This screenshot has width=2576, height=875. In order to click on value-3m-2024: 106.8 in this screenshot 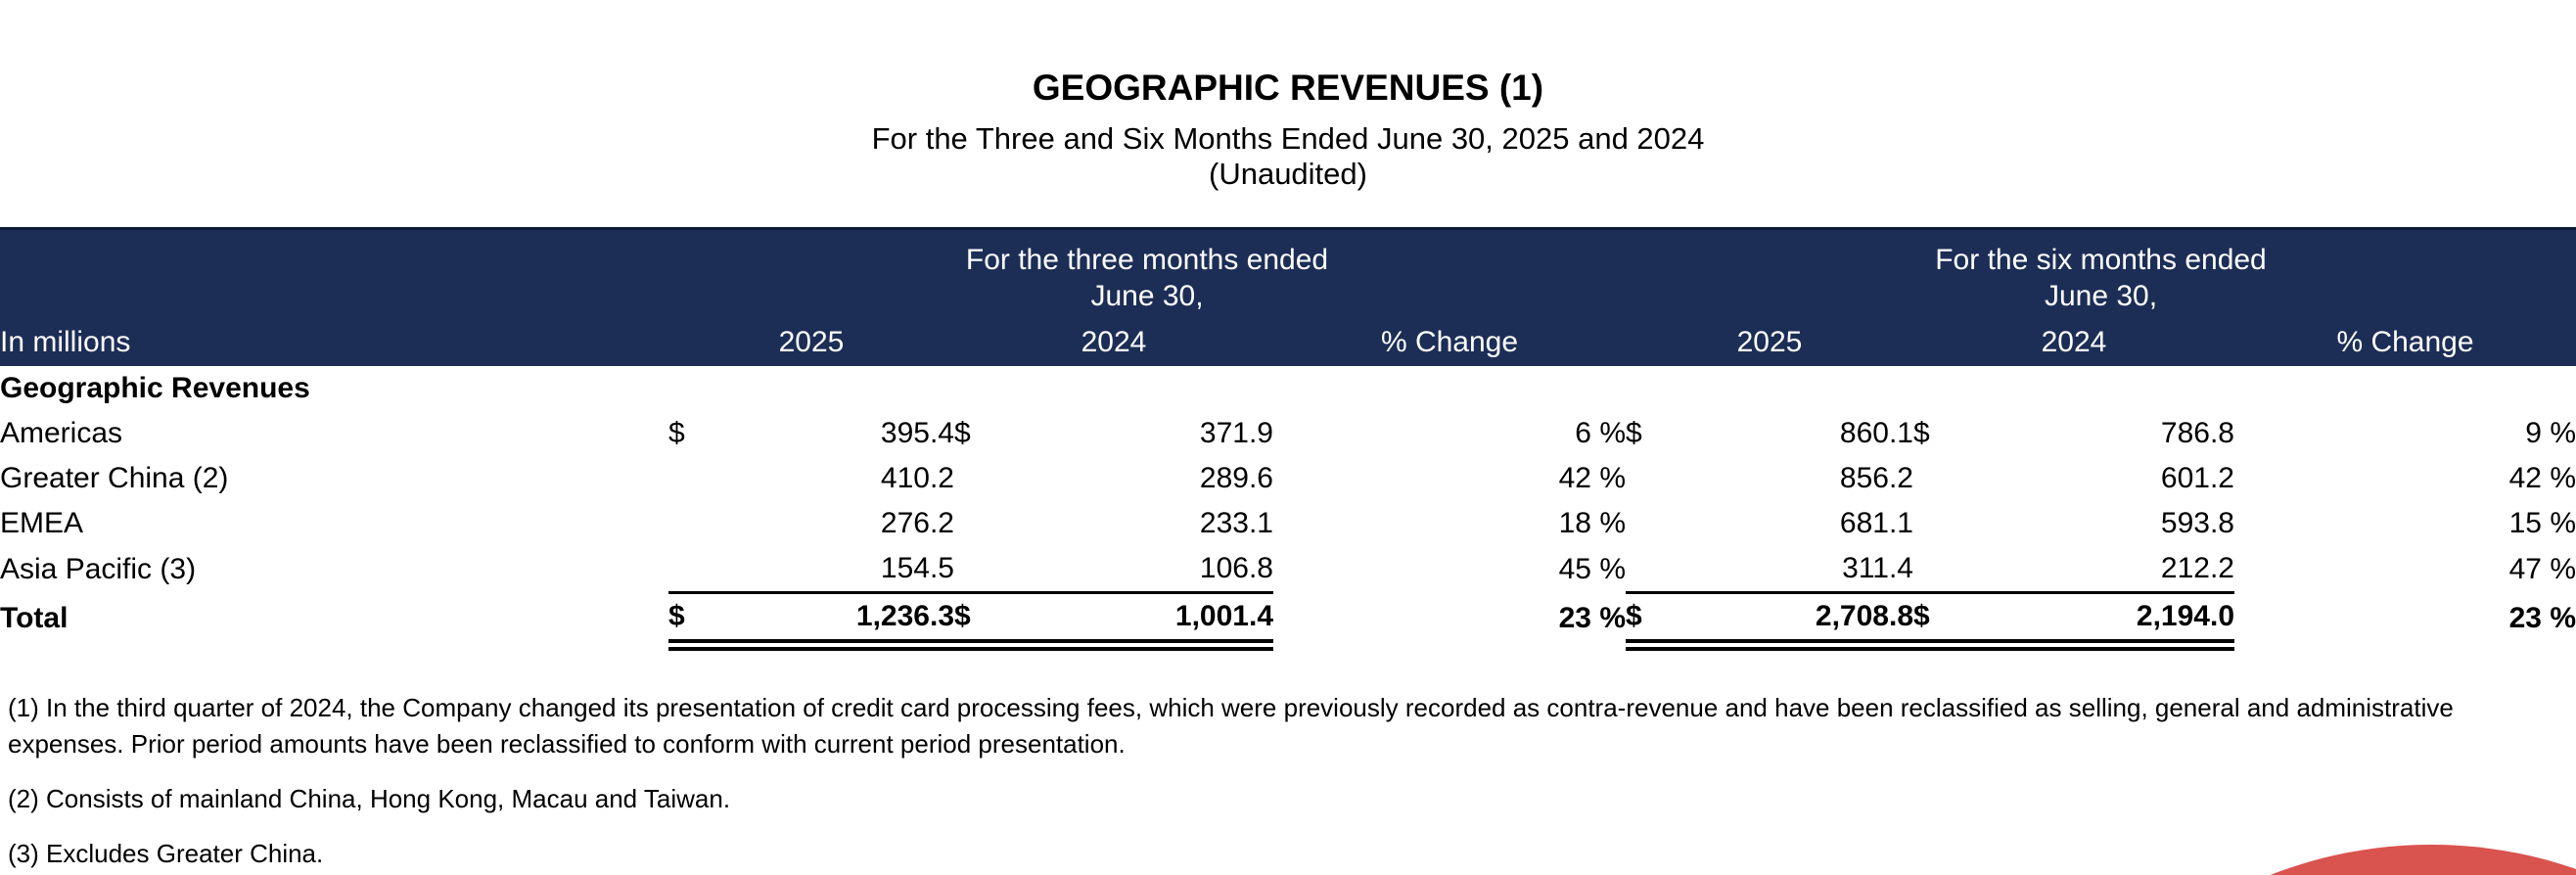, I will do `click(1236, 568)`.